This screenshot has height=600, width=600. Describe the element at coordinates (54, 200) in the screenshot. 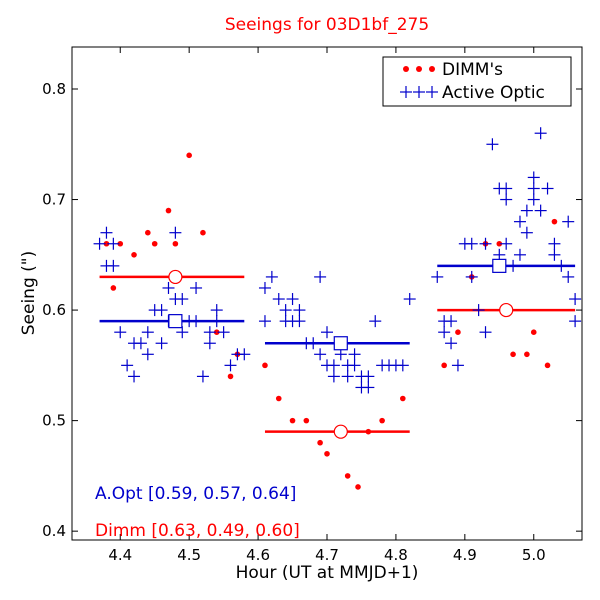

I see `y-tick-label: 0.7` at that location.